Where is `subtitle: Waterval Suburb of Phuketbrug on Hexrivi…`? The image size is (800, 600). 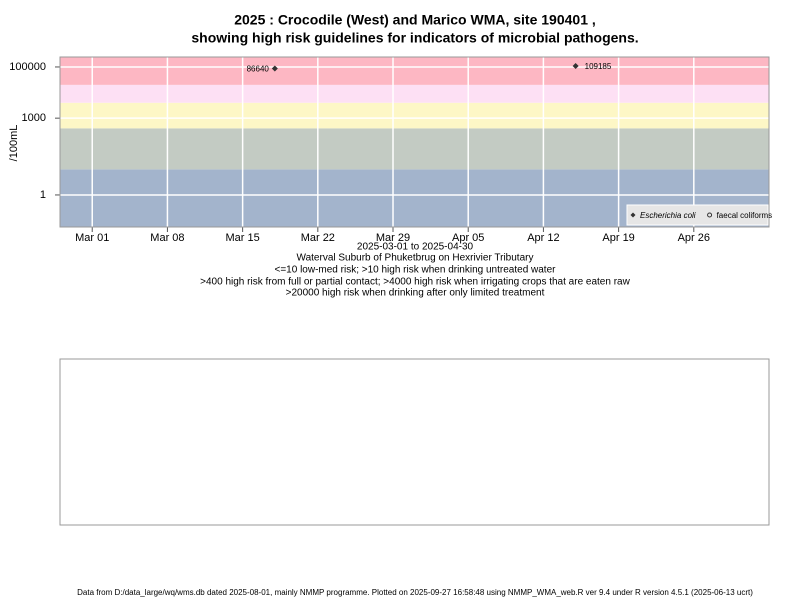 subtitle: Waterval Suburb of Phuketbrug on Hexrivi… is located at coordinates (415, 258).